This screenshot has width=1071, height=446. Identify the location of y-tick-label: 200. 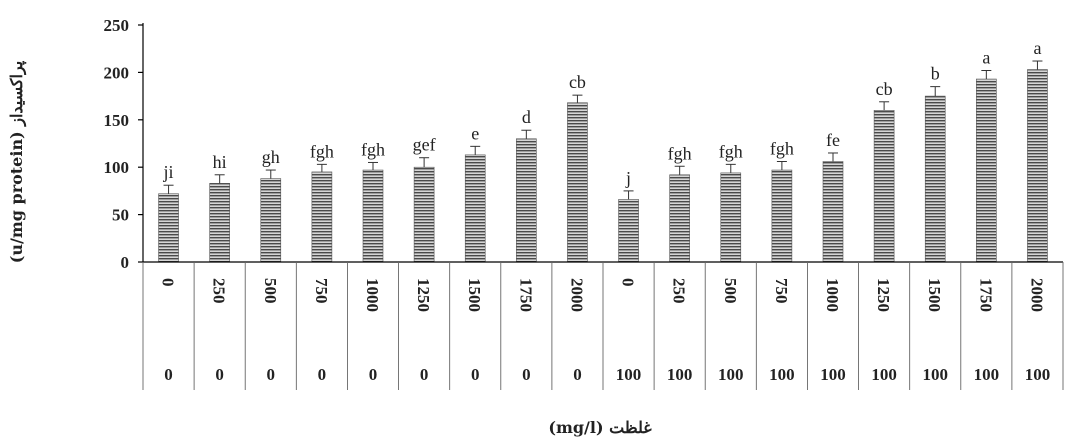
(117, 72).